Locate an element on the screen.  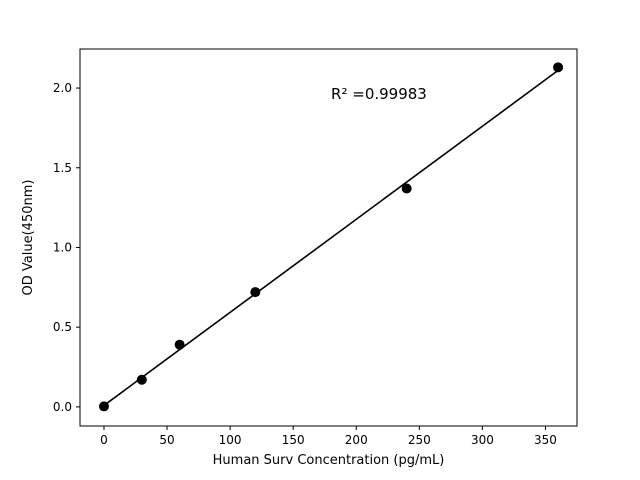
y-axis-tick-label: 0.5 is located at coordinates (62, 327).